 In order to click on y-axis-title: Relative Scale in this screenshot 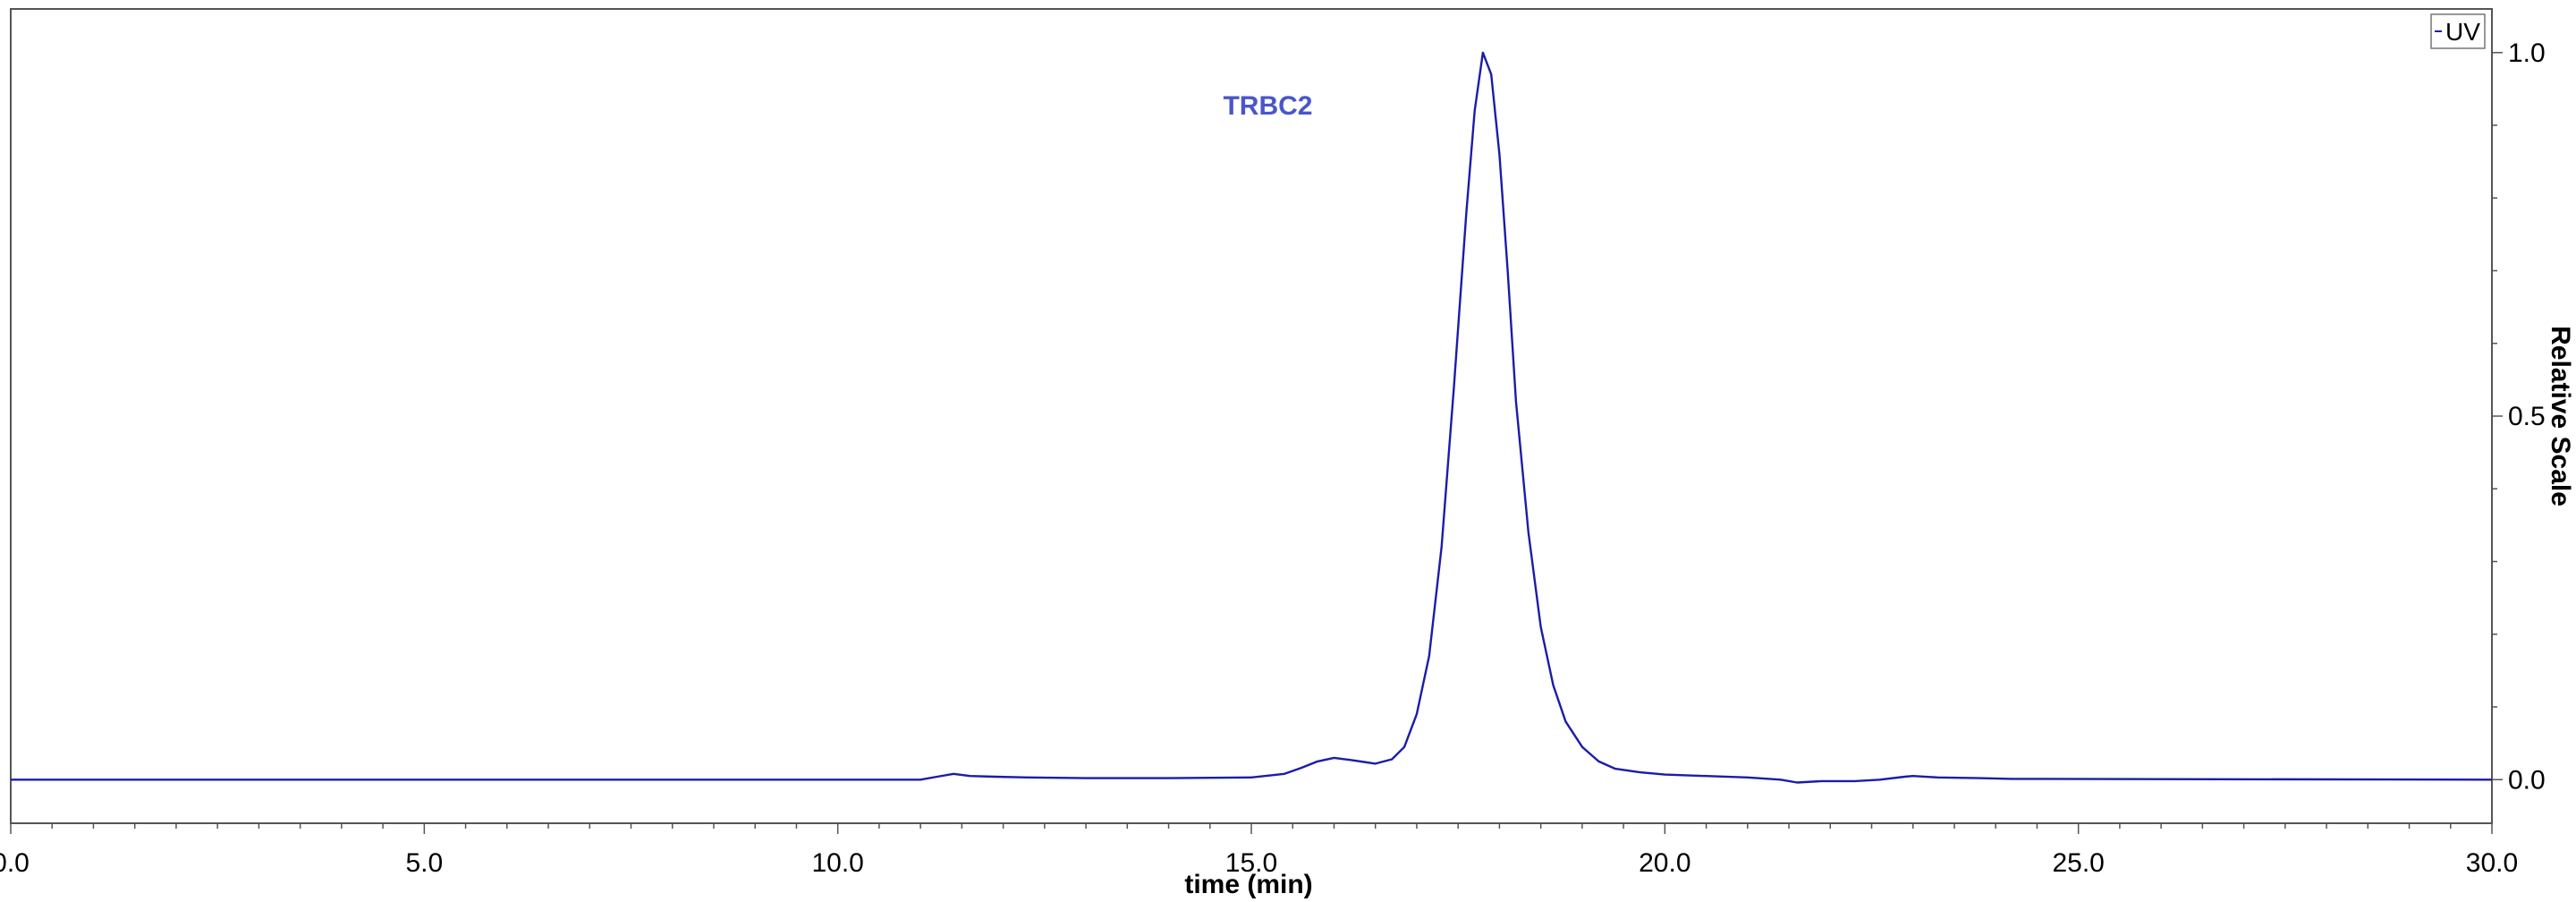, I will do `click(2560, 416)`.